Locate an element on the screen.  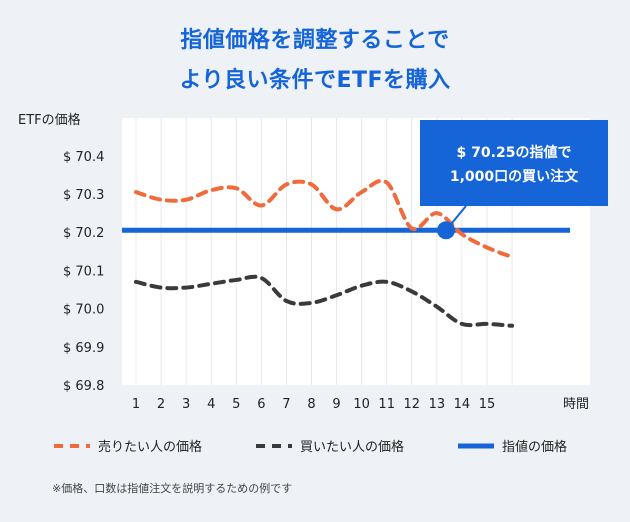
annotation-marker is located at coordinates (446, 230).